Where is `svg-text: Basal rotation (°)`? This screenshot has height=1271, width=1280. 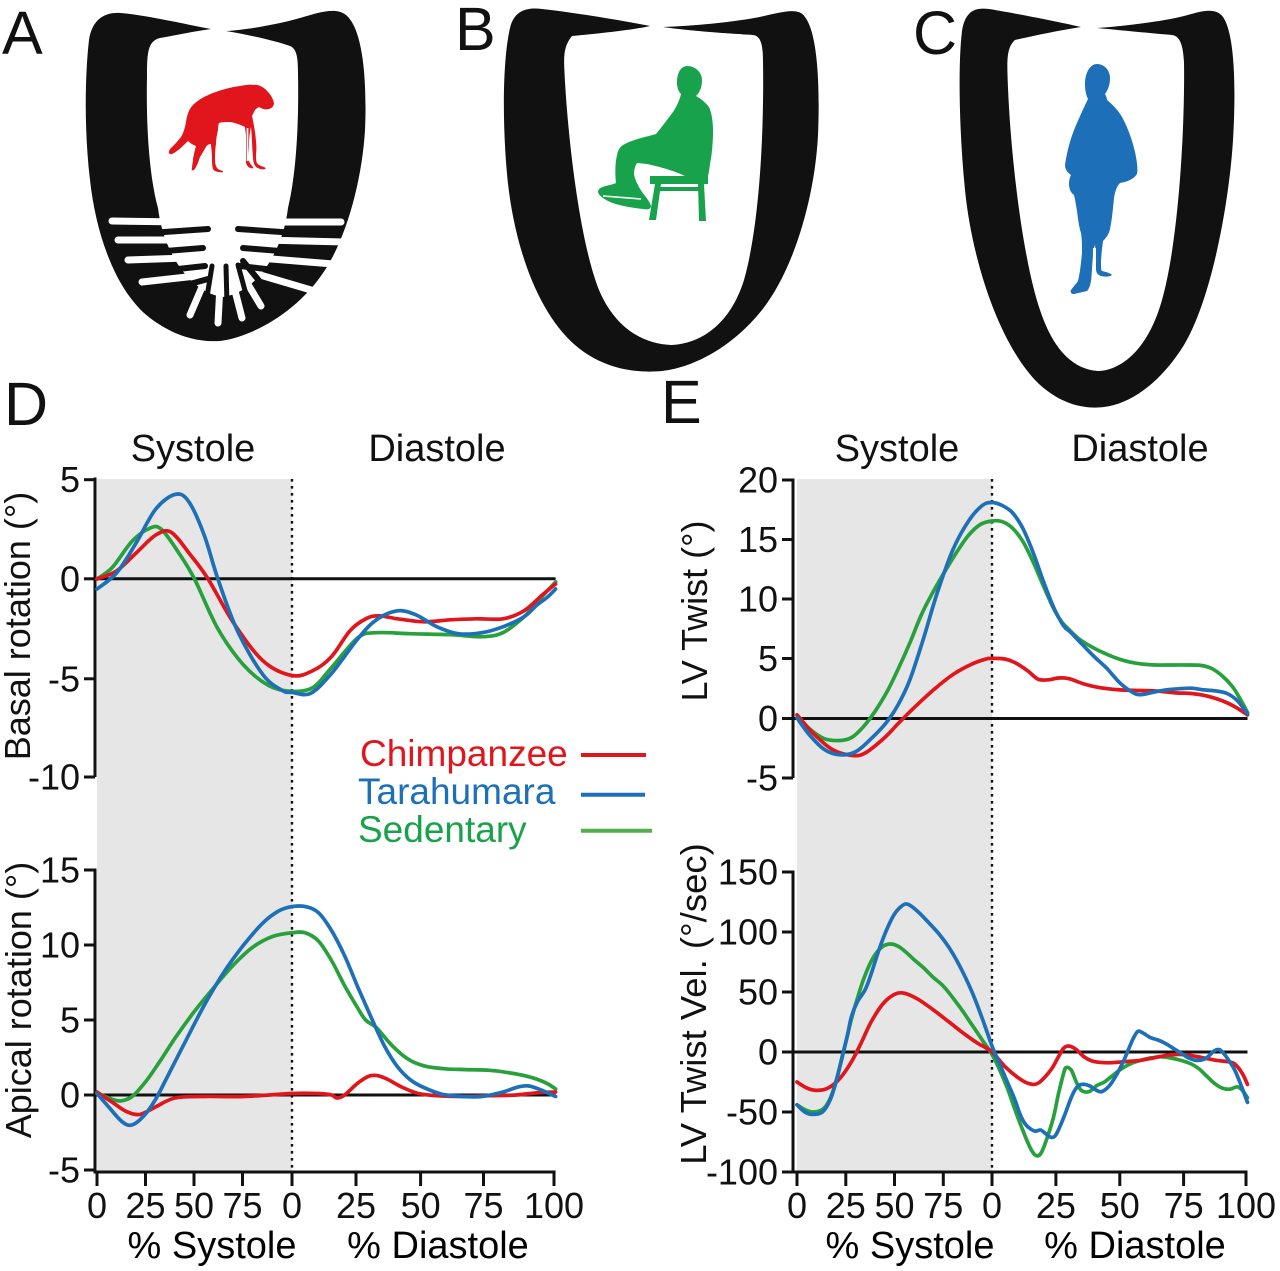
svg-text: Basal rotation (°) is located at coordinates (19, 626).